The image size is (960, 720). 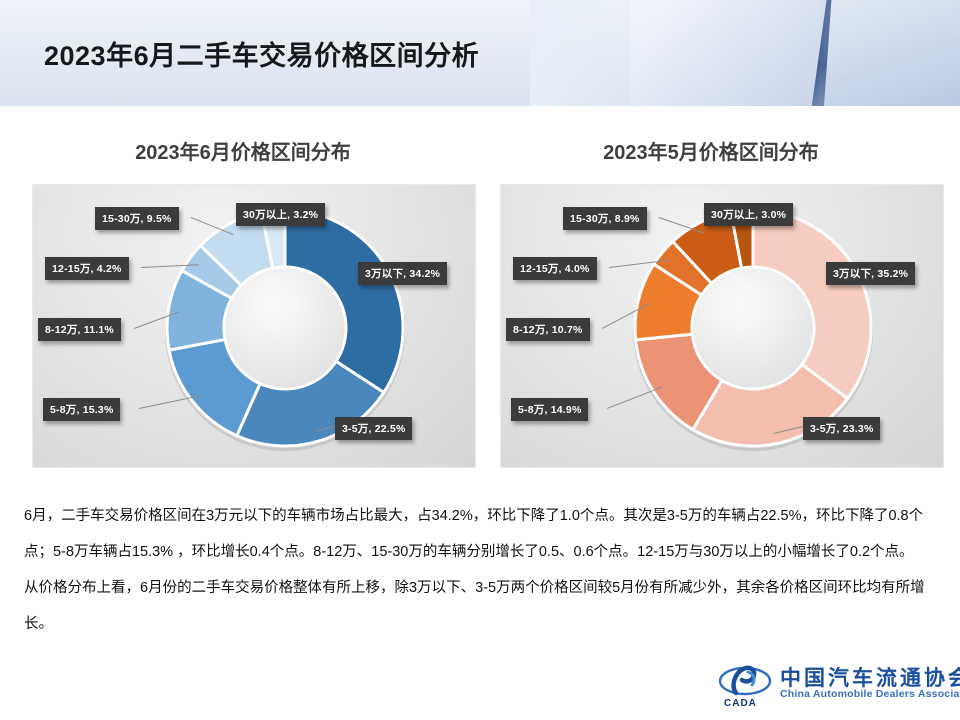 What do you see at coordinates (374, 428) in the screenshot?
I see `data-label-callout: 3-5万, 22.5%` at bounding box center [374, 428].